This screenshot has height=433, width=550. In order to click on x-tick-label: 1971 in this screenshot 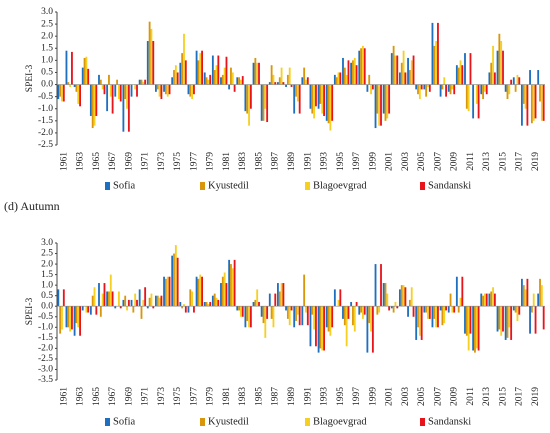, I will do `click(146, 396)`.